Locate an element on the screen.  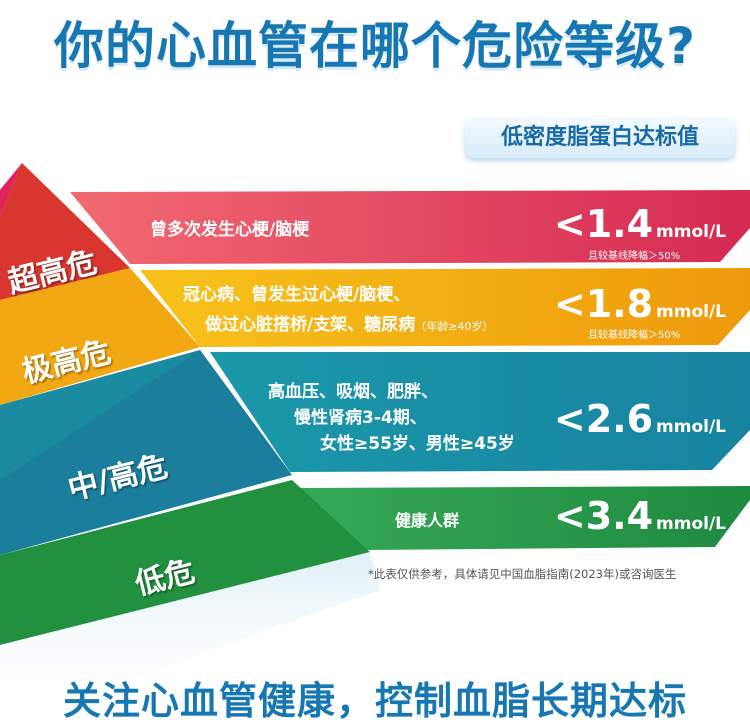
desc-mid-high-line1: 高血压、吸烟、肥胖、 is located at coordinates (353, 392).